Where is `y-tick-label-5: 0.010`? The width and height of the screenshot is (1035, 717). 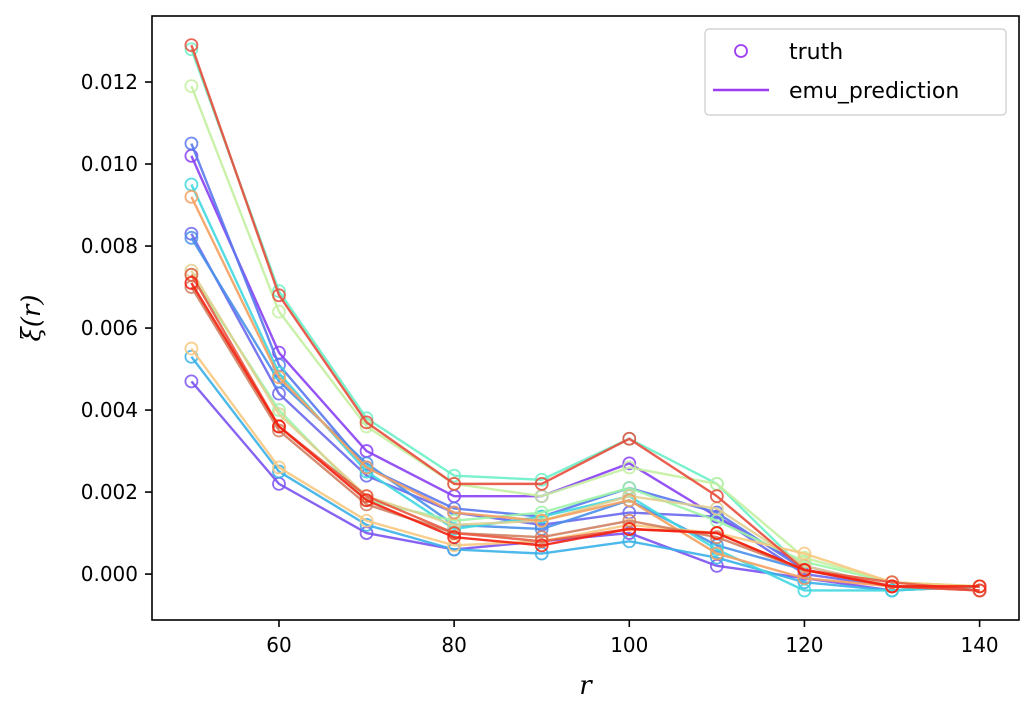 y-tick-label-5: 0.010 is located at coordinates (109, 164).